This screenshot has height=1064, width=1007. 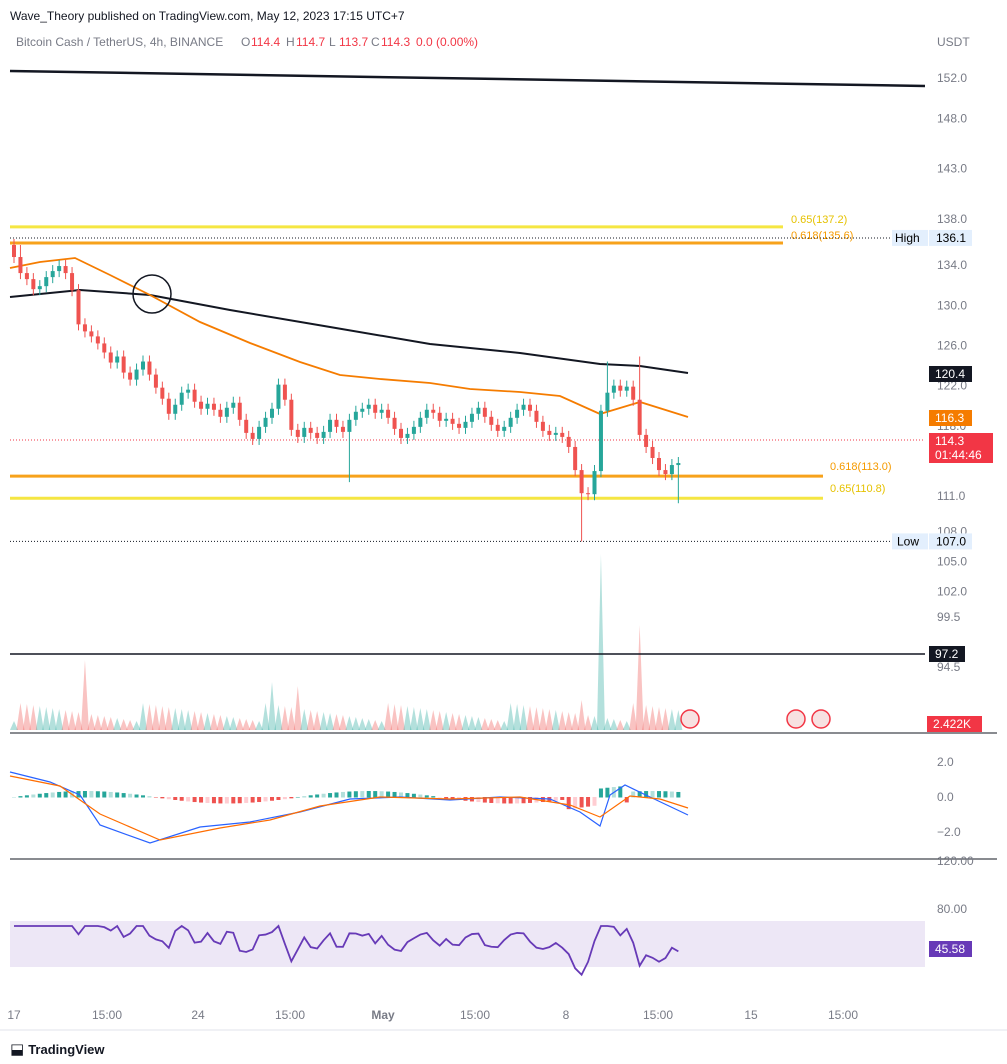 I want to click on tradingview-logo: ⬓ TradingView, so click(x=57, y=1049).